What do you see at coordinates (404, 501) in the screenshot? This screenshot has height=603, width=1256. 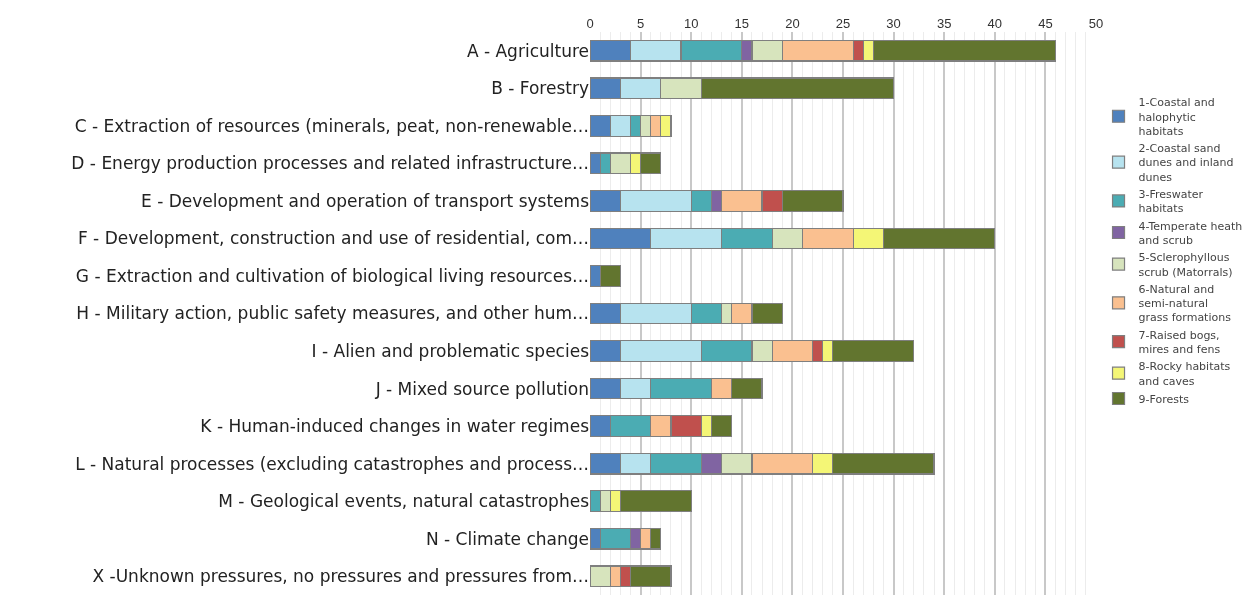 I see `y-tick-label: M - Geological events, natural catastrophes` at bounding box center [404, 501].